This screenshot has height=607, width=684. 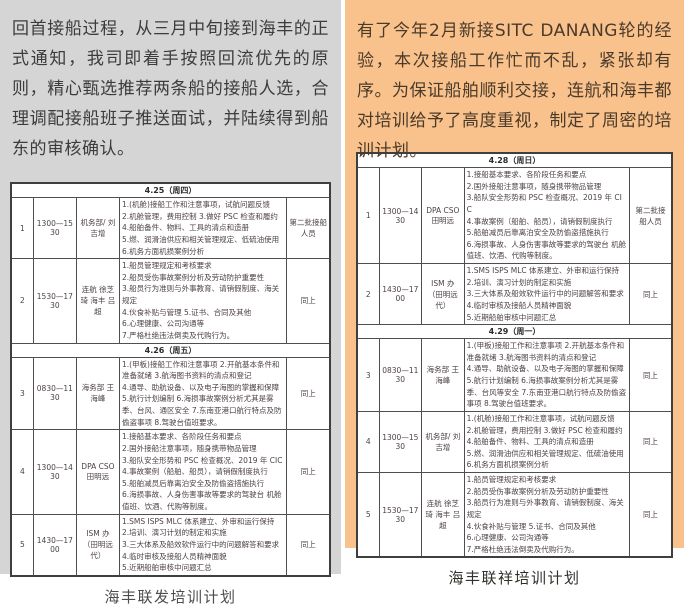 I want to click on date-header-label: 4.29（周一）, so click(x=514, y=332).